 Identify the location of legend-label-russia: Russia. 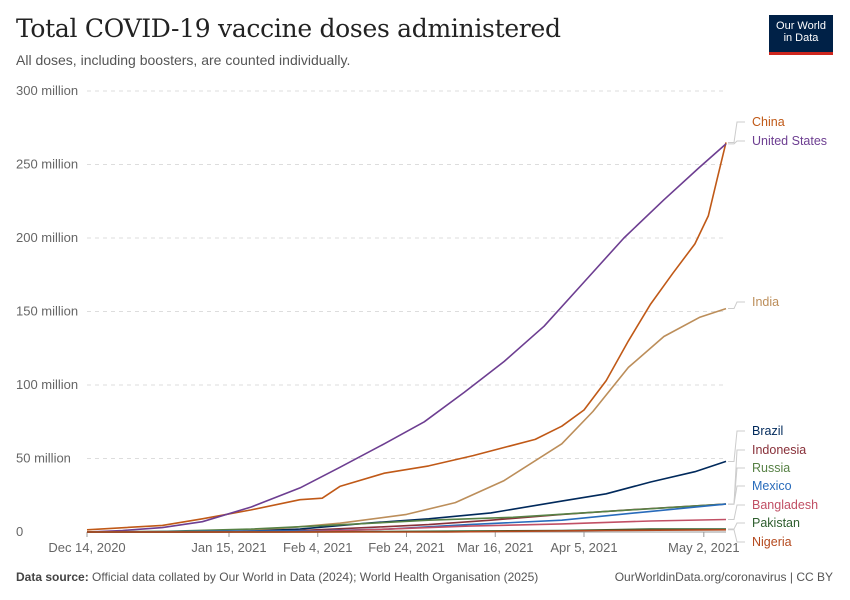
(771, 468).